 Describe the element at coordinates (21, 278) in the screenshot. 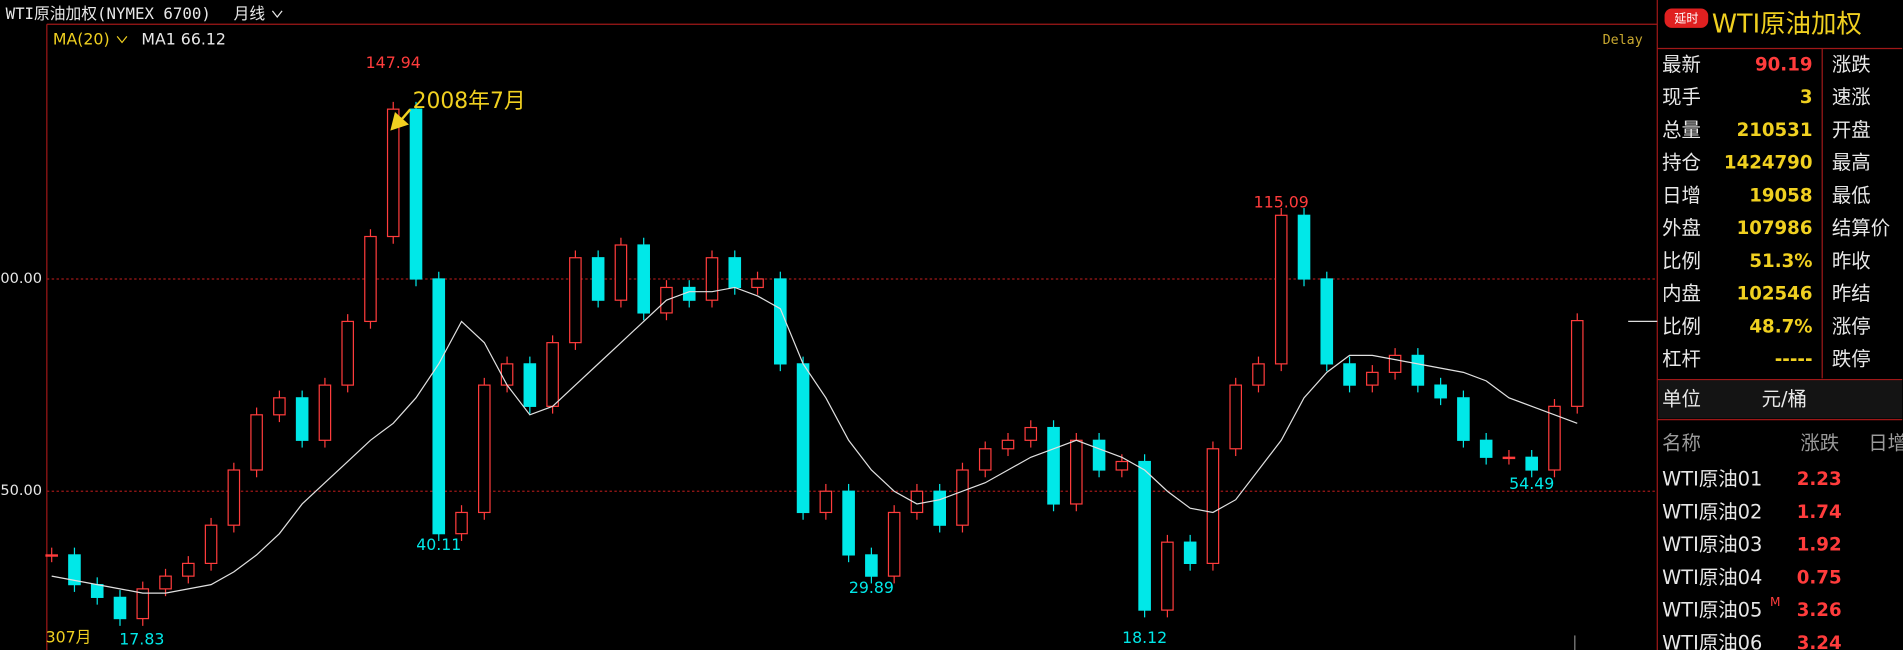

I see `y-tick-label: 00.00` at that location.